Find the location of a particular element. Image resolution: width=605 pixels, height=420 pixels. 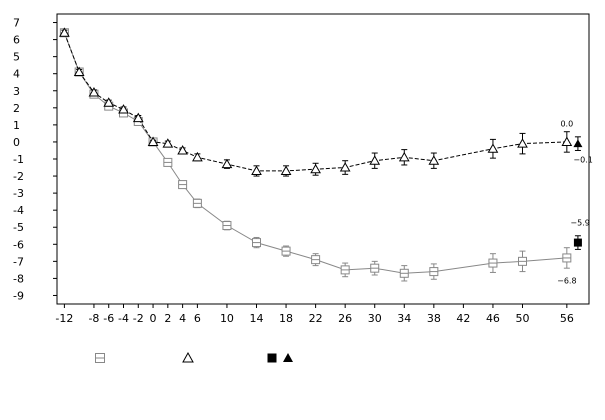

x-tick-label-7: 4 is located at coordinates (182, 318).